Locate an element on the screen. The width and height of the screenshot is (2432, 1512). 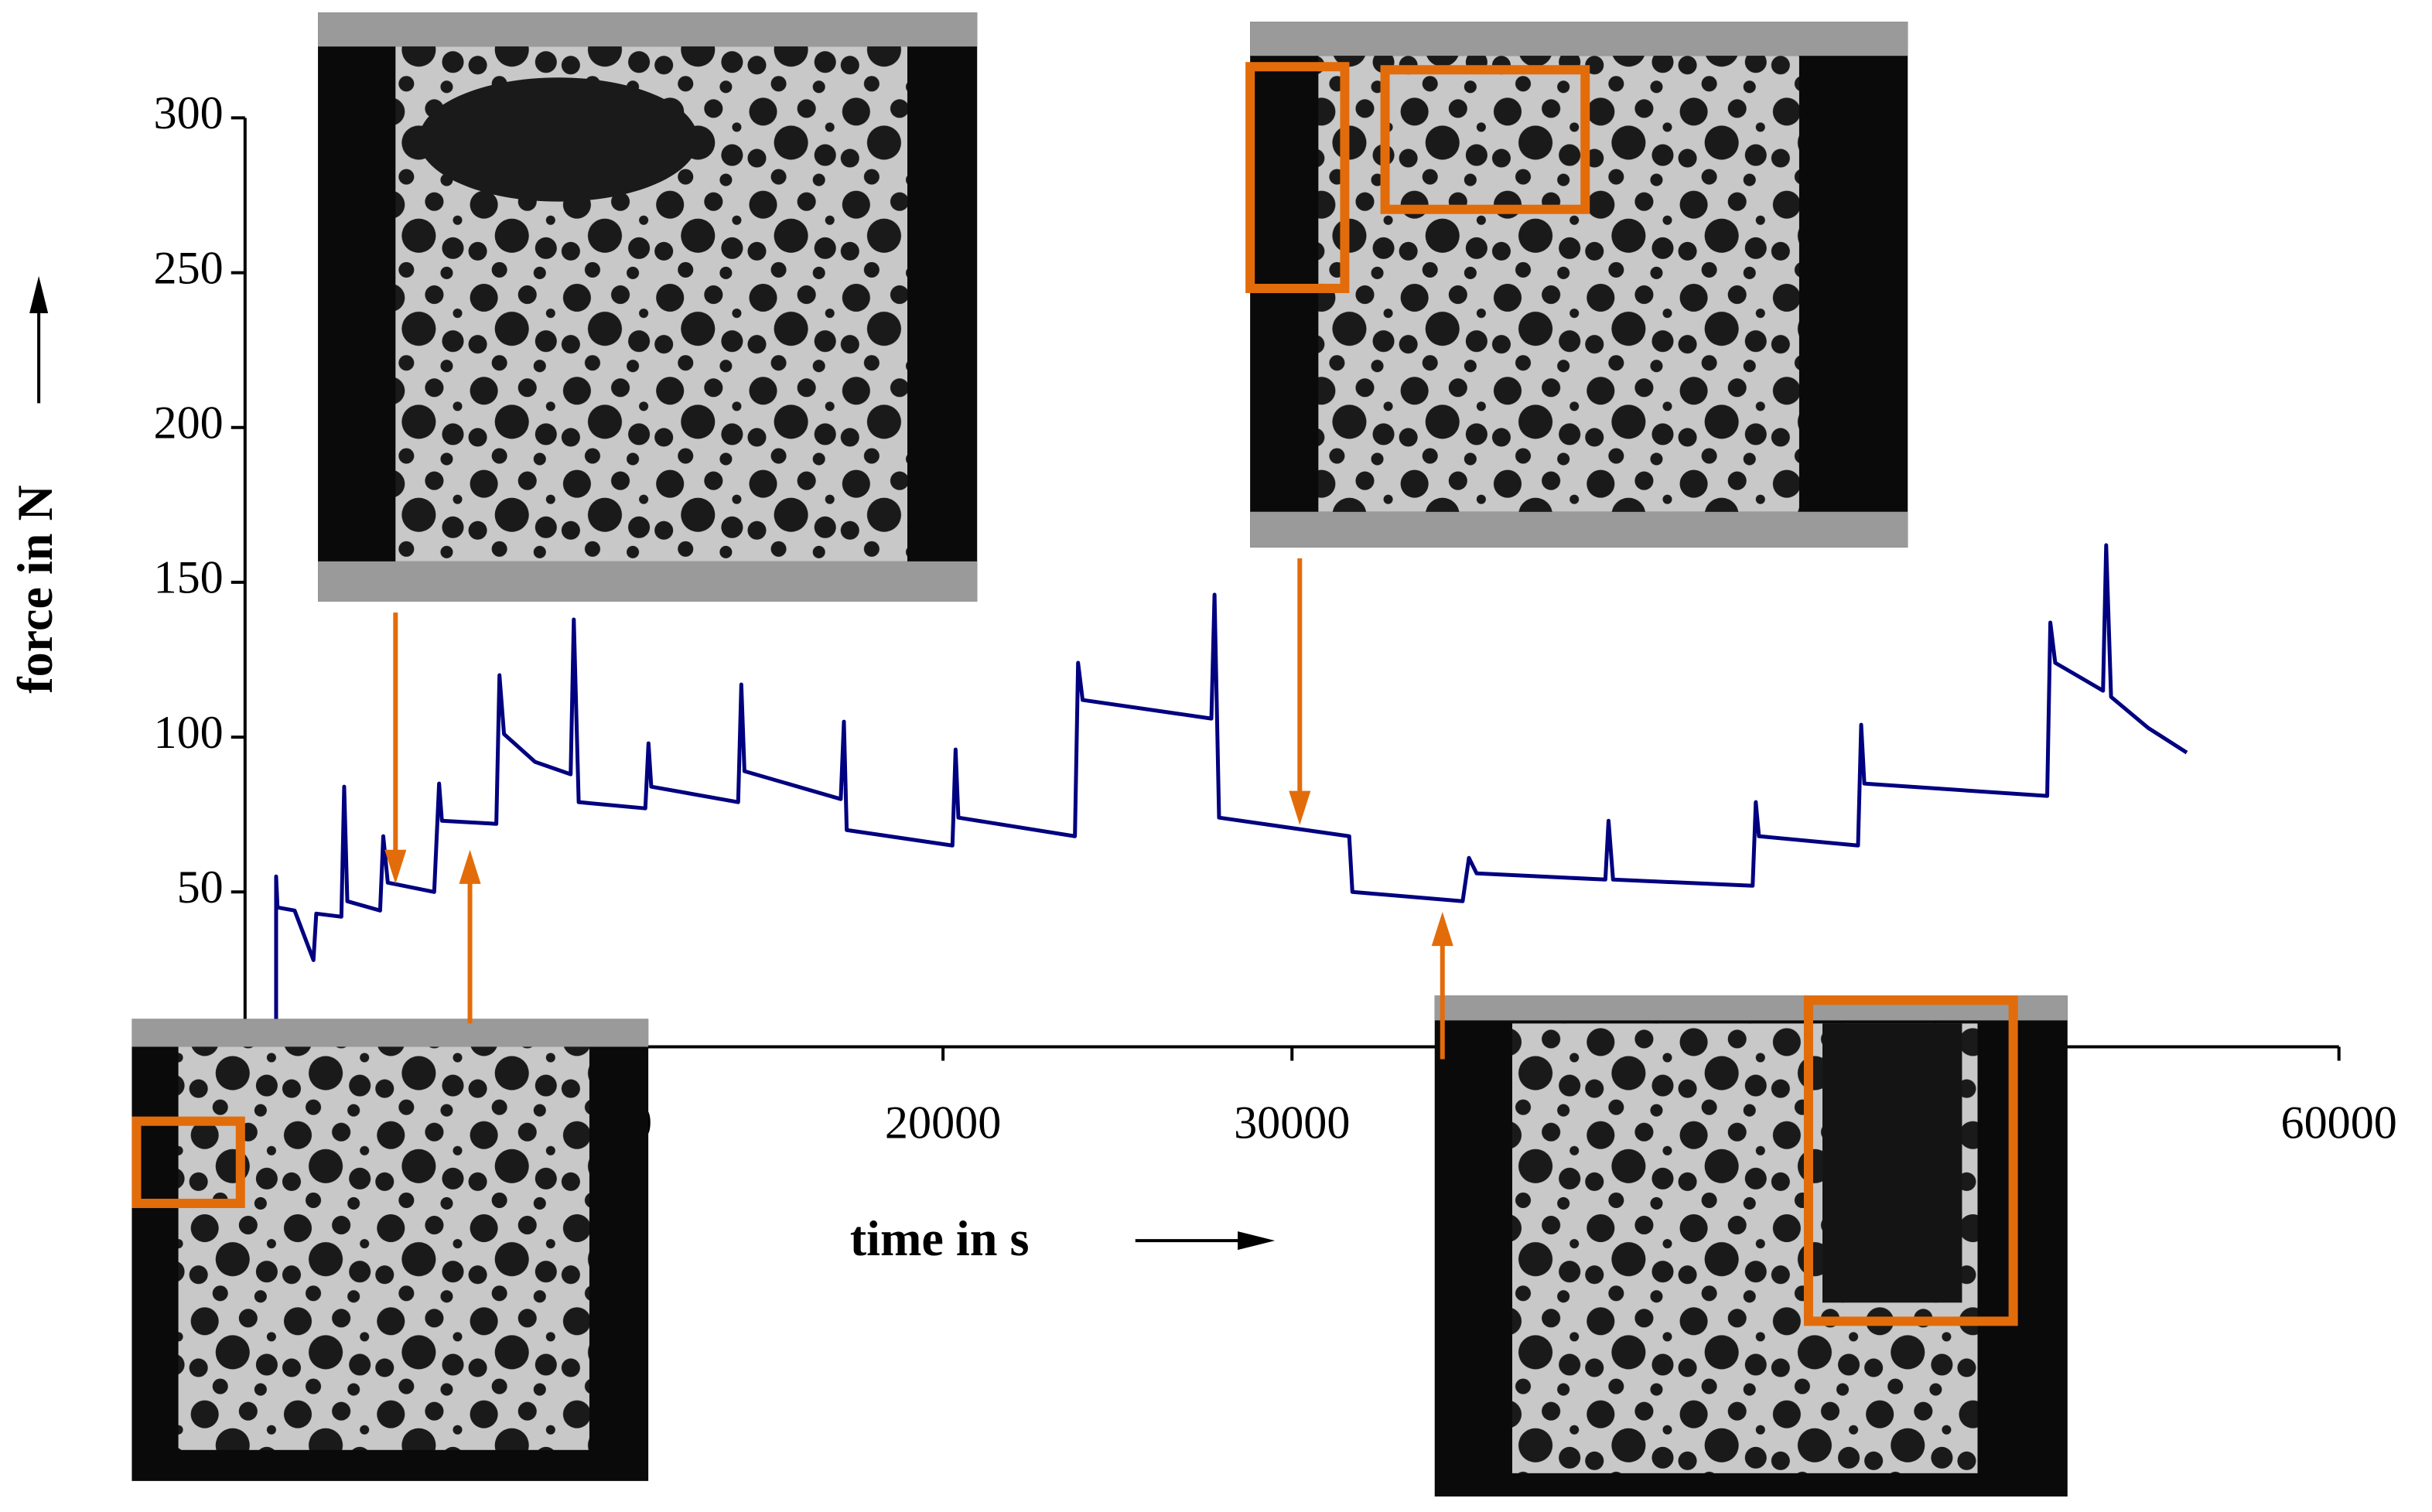
x-tick-label: 30000 is located at coordinates (1292, 1123).